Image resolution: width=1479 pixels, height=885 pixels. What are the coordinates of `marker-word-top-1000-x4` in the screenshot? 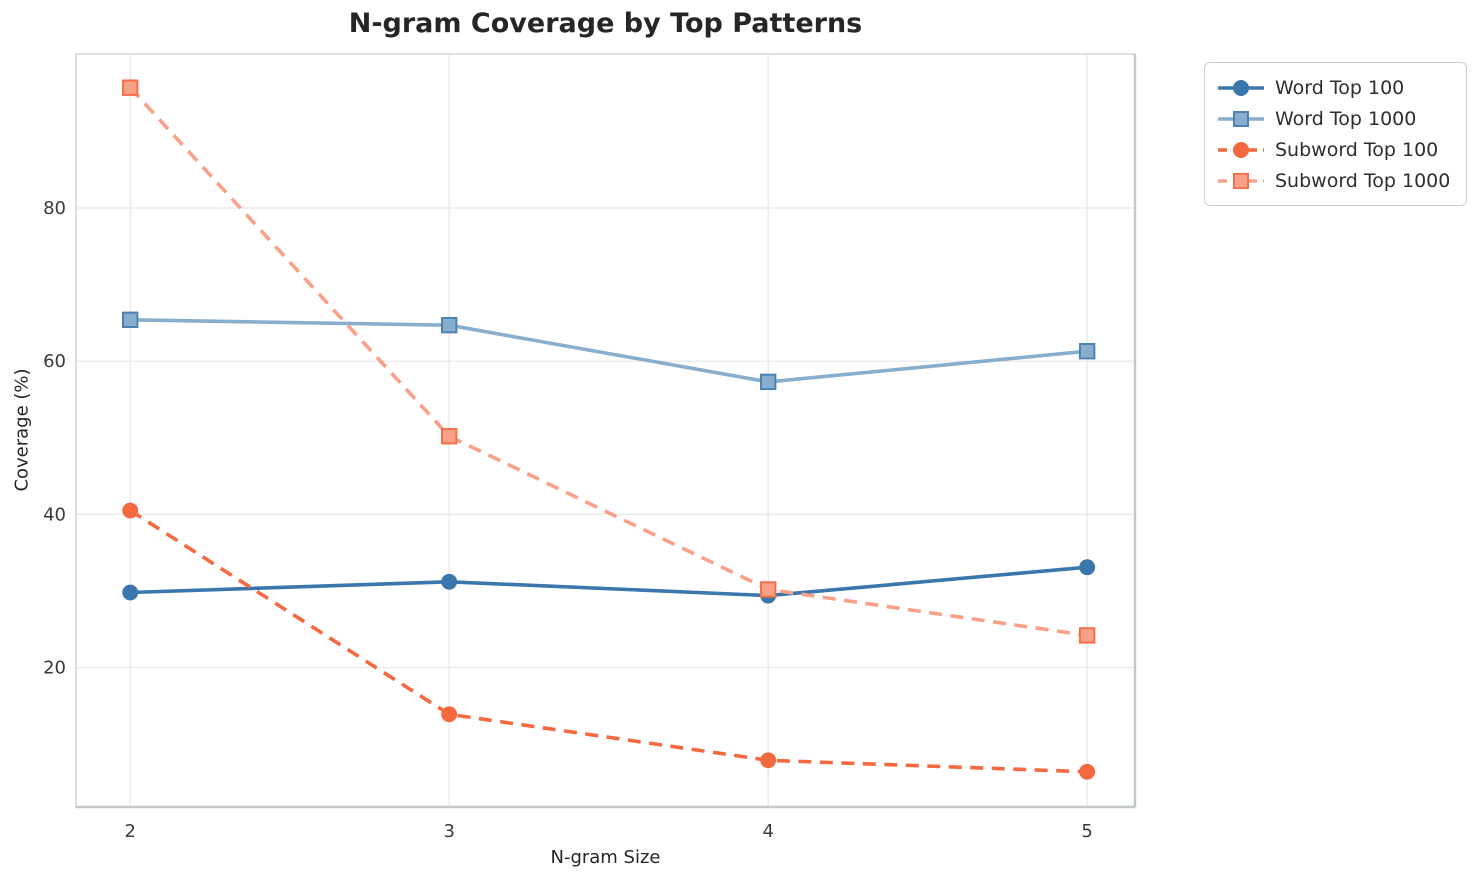 It's located at (768, 382).